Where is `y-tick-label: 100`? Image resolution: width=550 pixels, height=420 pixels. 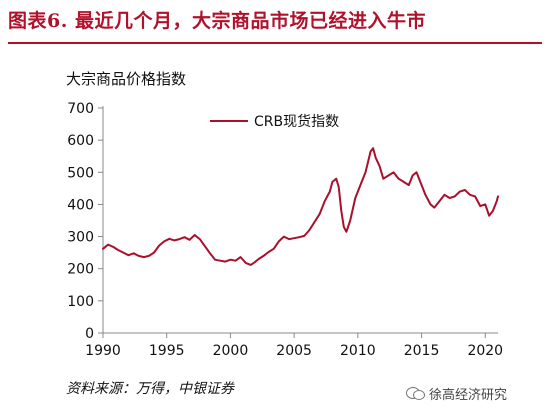 y-tick-label: 100 is located at coordinates (80, 302).